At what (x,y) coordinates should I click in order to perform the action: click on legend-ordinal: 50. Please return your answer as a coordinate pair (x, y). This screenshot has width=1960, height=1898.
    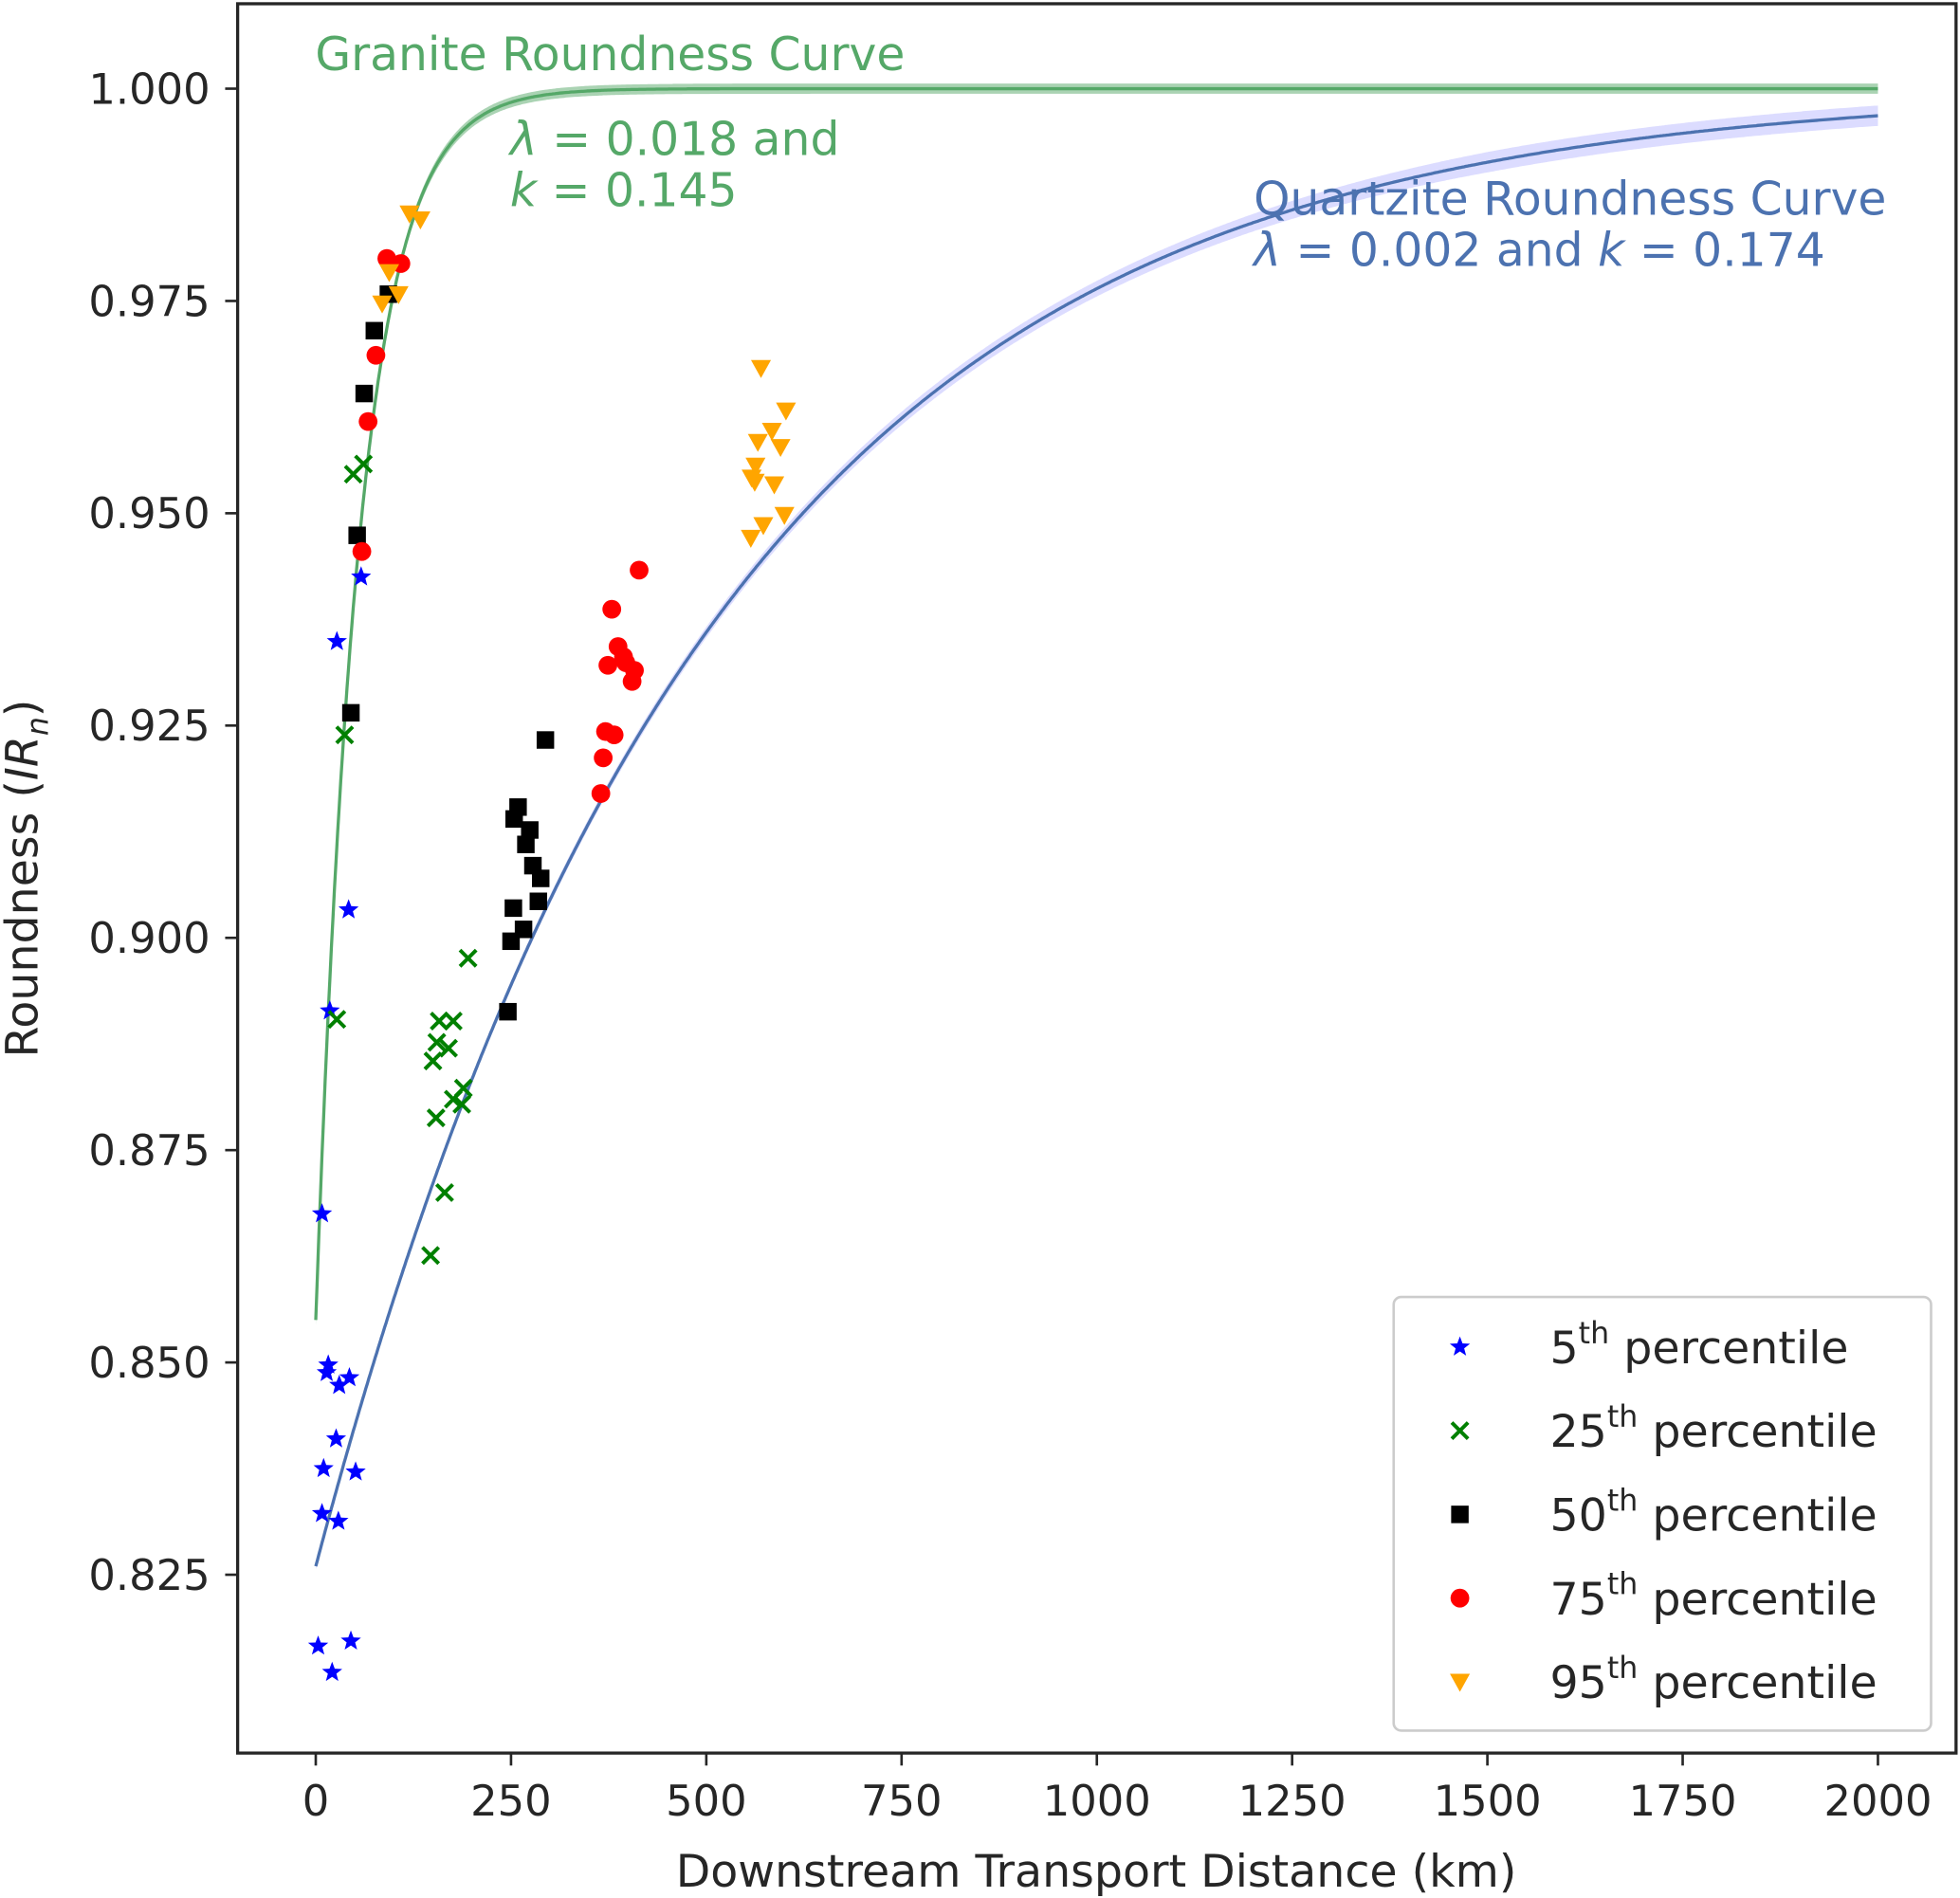
    Looking at the image, I should click on (1577, 1516).